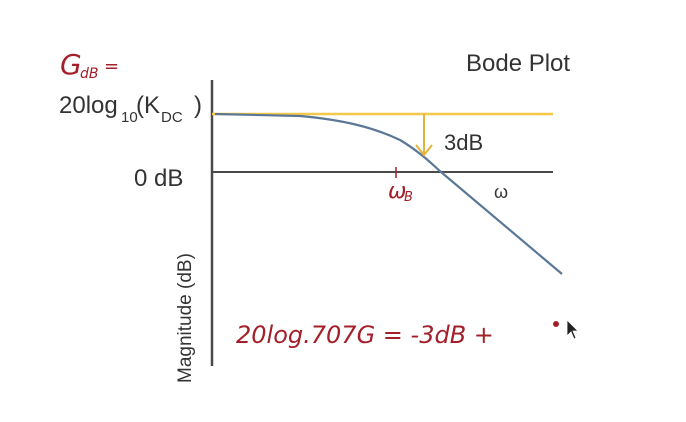 The height and width of the screenshot is (422, 686). Describe the element at coordinates (158, 178) in the screenshot. I see `label-0db: 0 dB` at that location.